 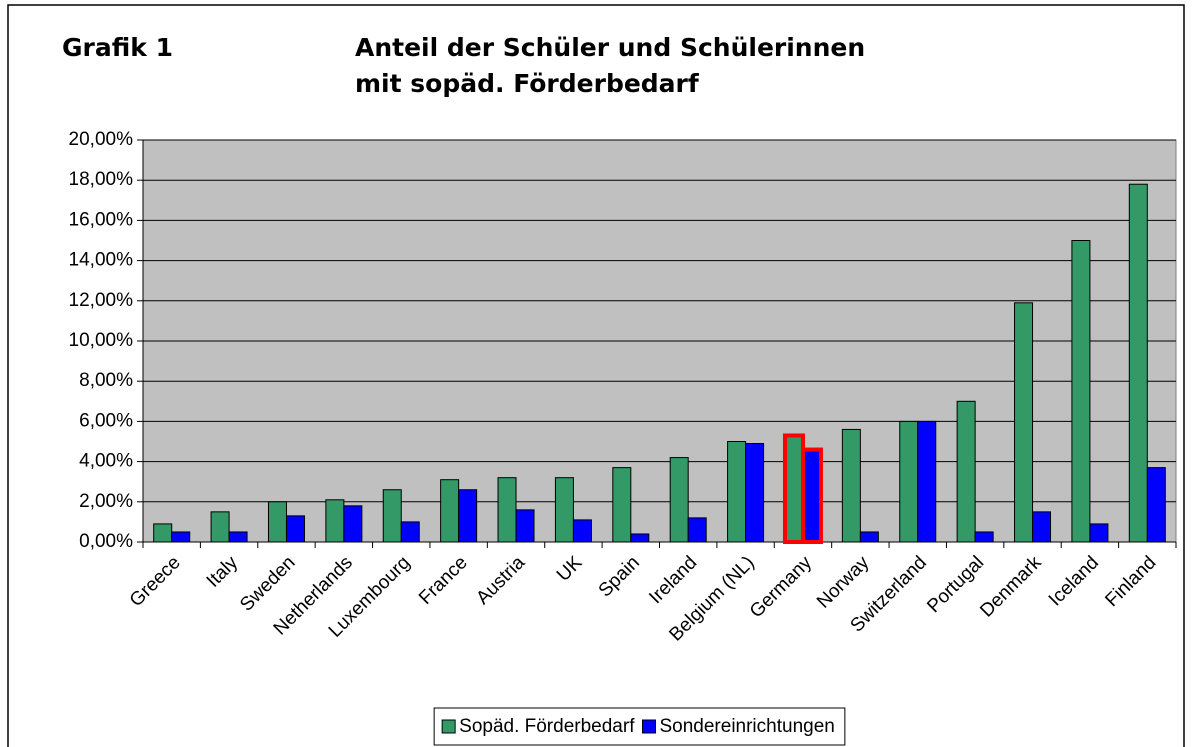 What do you see at coordinates (106, 541) in the screenshot?
I see `y-tick-label: 0,00%` at bounding box center [106, 541].